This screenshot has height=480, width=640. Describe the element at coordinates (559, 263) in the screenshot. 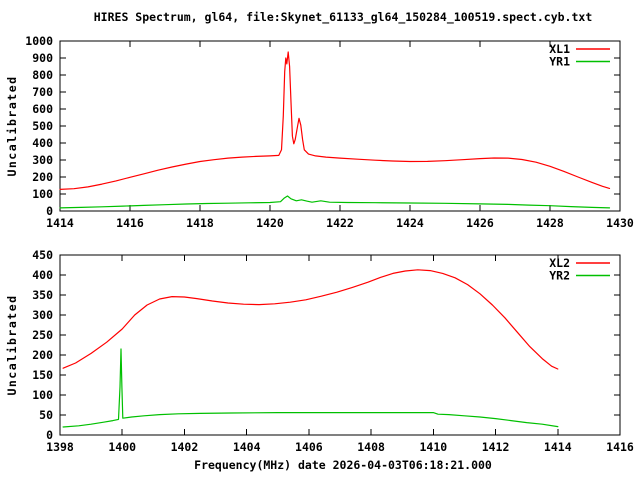

I see `legend-label-XL2: XL2` at that location.